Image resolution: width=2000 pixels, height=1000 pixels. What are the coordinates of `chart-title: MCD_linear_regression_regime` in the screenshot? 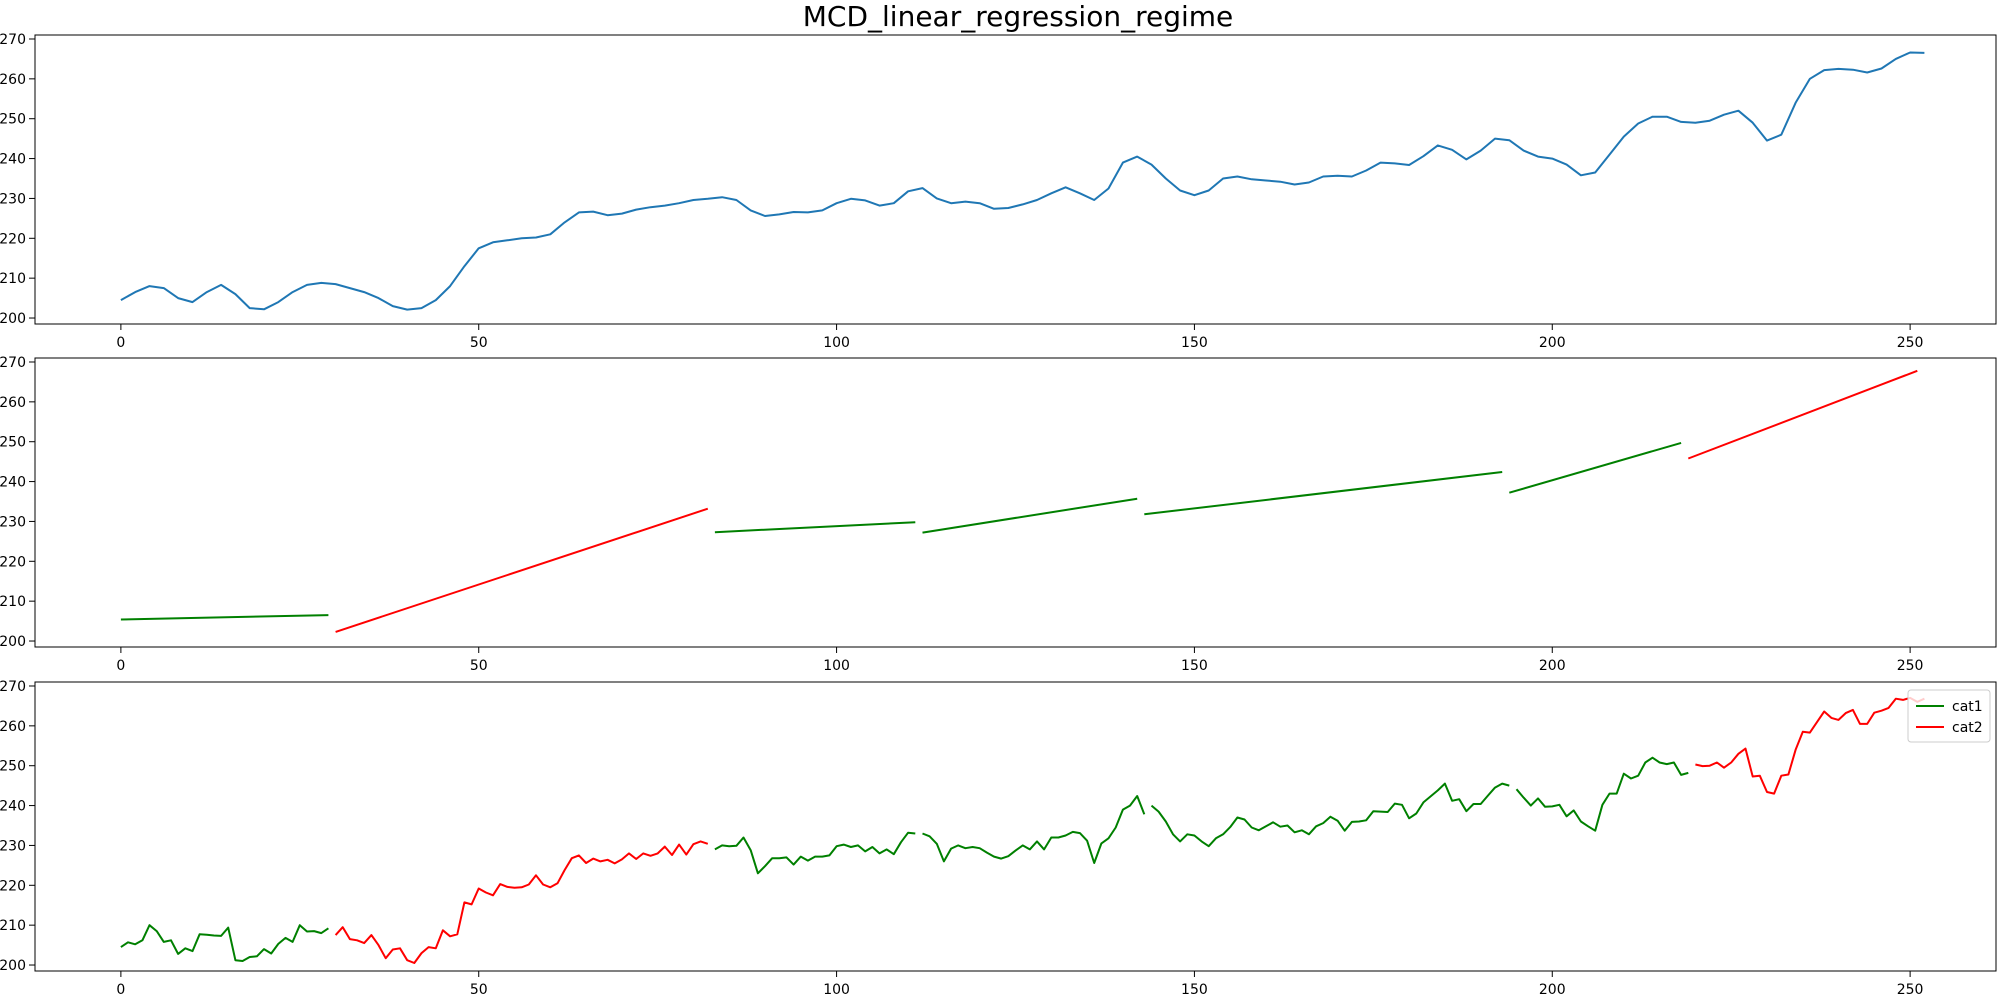 It's located at (1018, 16).